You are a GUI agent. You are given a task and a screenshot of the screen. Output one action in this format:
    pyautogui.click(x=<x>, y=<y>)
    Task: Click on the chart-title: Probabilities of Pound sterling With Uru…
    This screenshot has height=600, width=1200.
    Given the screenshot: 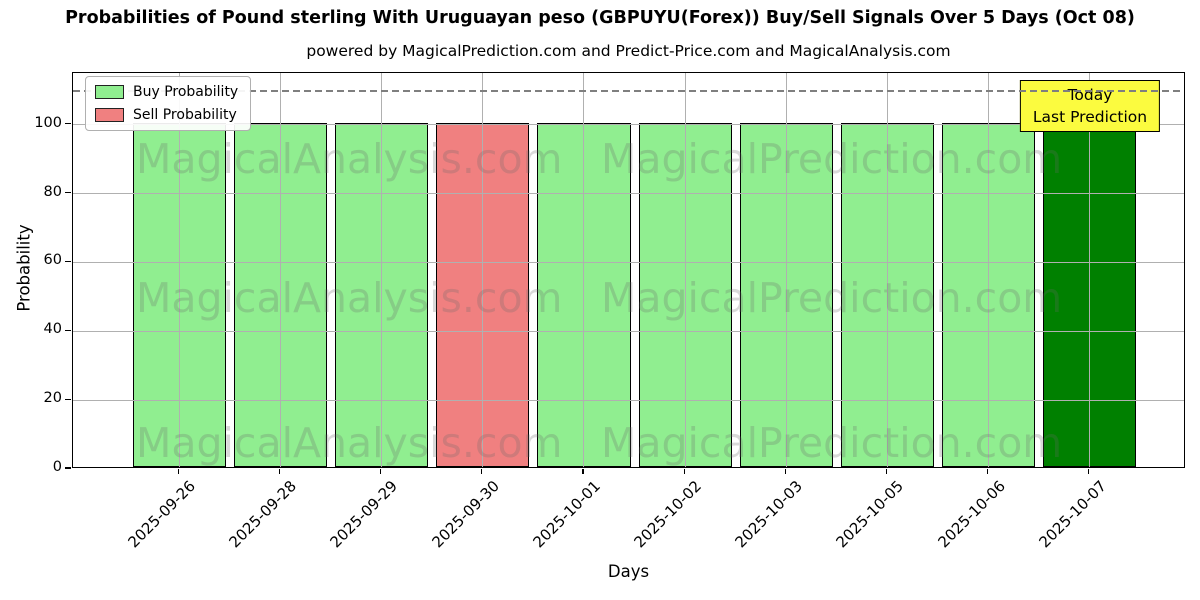 What is the action you would take?
    pyautogui.click(x=600, y=18)
    